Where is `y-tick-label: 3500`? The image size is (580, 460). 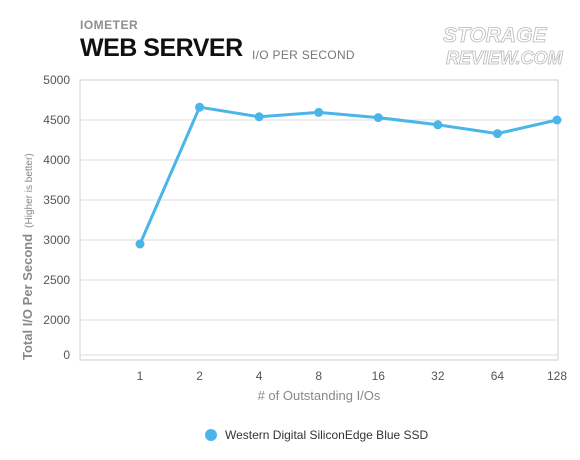
y-tick-label: 3500 is located at coordinates (56, 200).